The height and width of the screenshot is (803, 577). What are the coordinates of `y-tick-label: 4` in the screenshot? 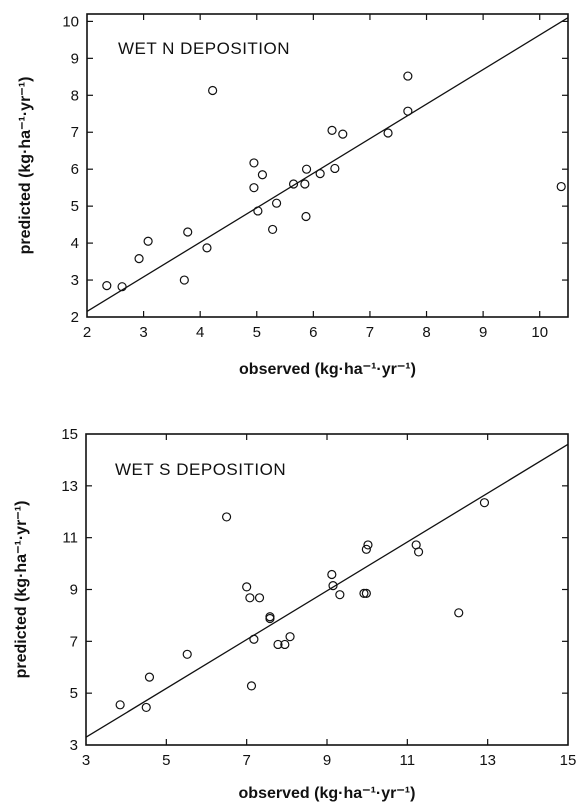 It's located at (75, 243).